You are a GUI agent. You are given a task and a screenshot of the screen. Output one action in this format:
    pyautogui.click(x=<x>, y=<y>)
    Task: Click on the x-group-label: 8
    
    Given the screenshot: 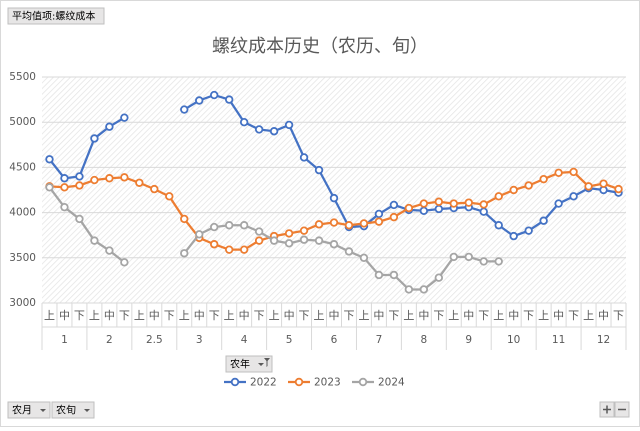 What is the action you would take?
    pyautogui.click(x=424, y=340)
    